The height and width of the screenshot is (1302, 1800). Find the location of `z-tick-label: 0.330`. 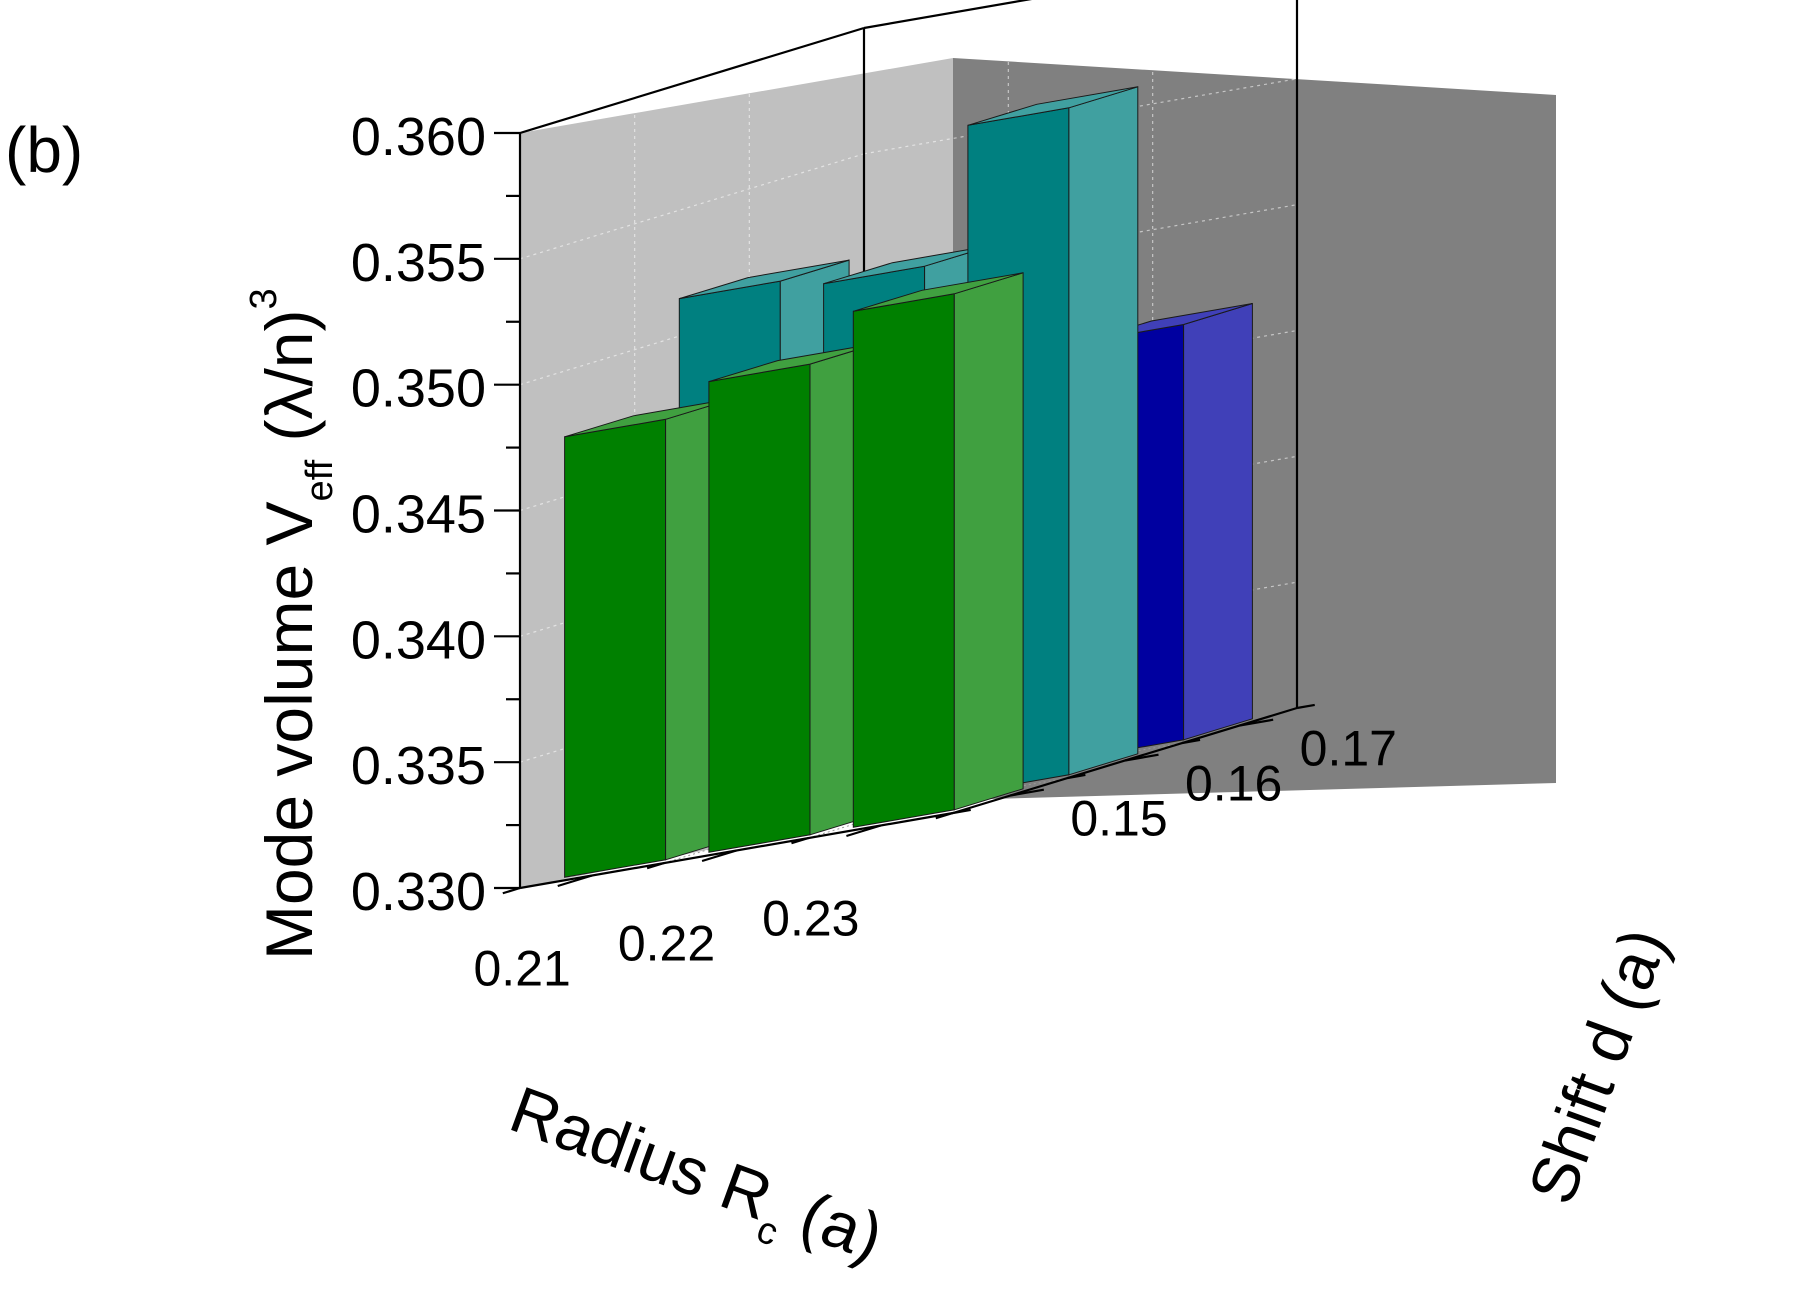

z-tick-label: 0.330 is located at coordinates (418, 892).